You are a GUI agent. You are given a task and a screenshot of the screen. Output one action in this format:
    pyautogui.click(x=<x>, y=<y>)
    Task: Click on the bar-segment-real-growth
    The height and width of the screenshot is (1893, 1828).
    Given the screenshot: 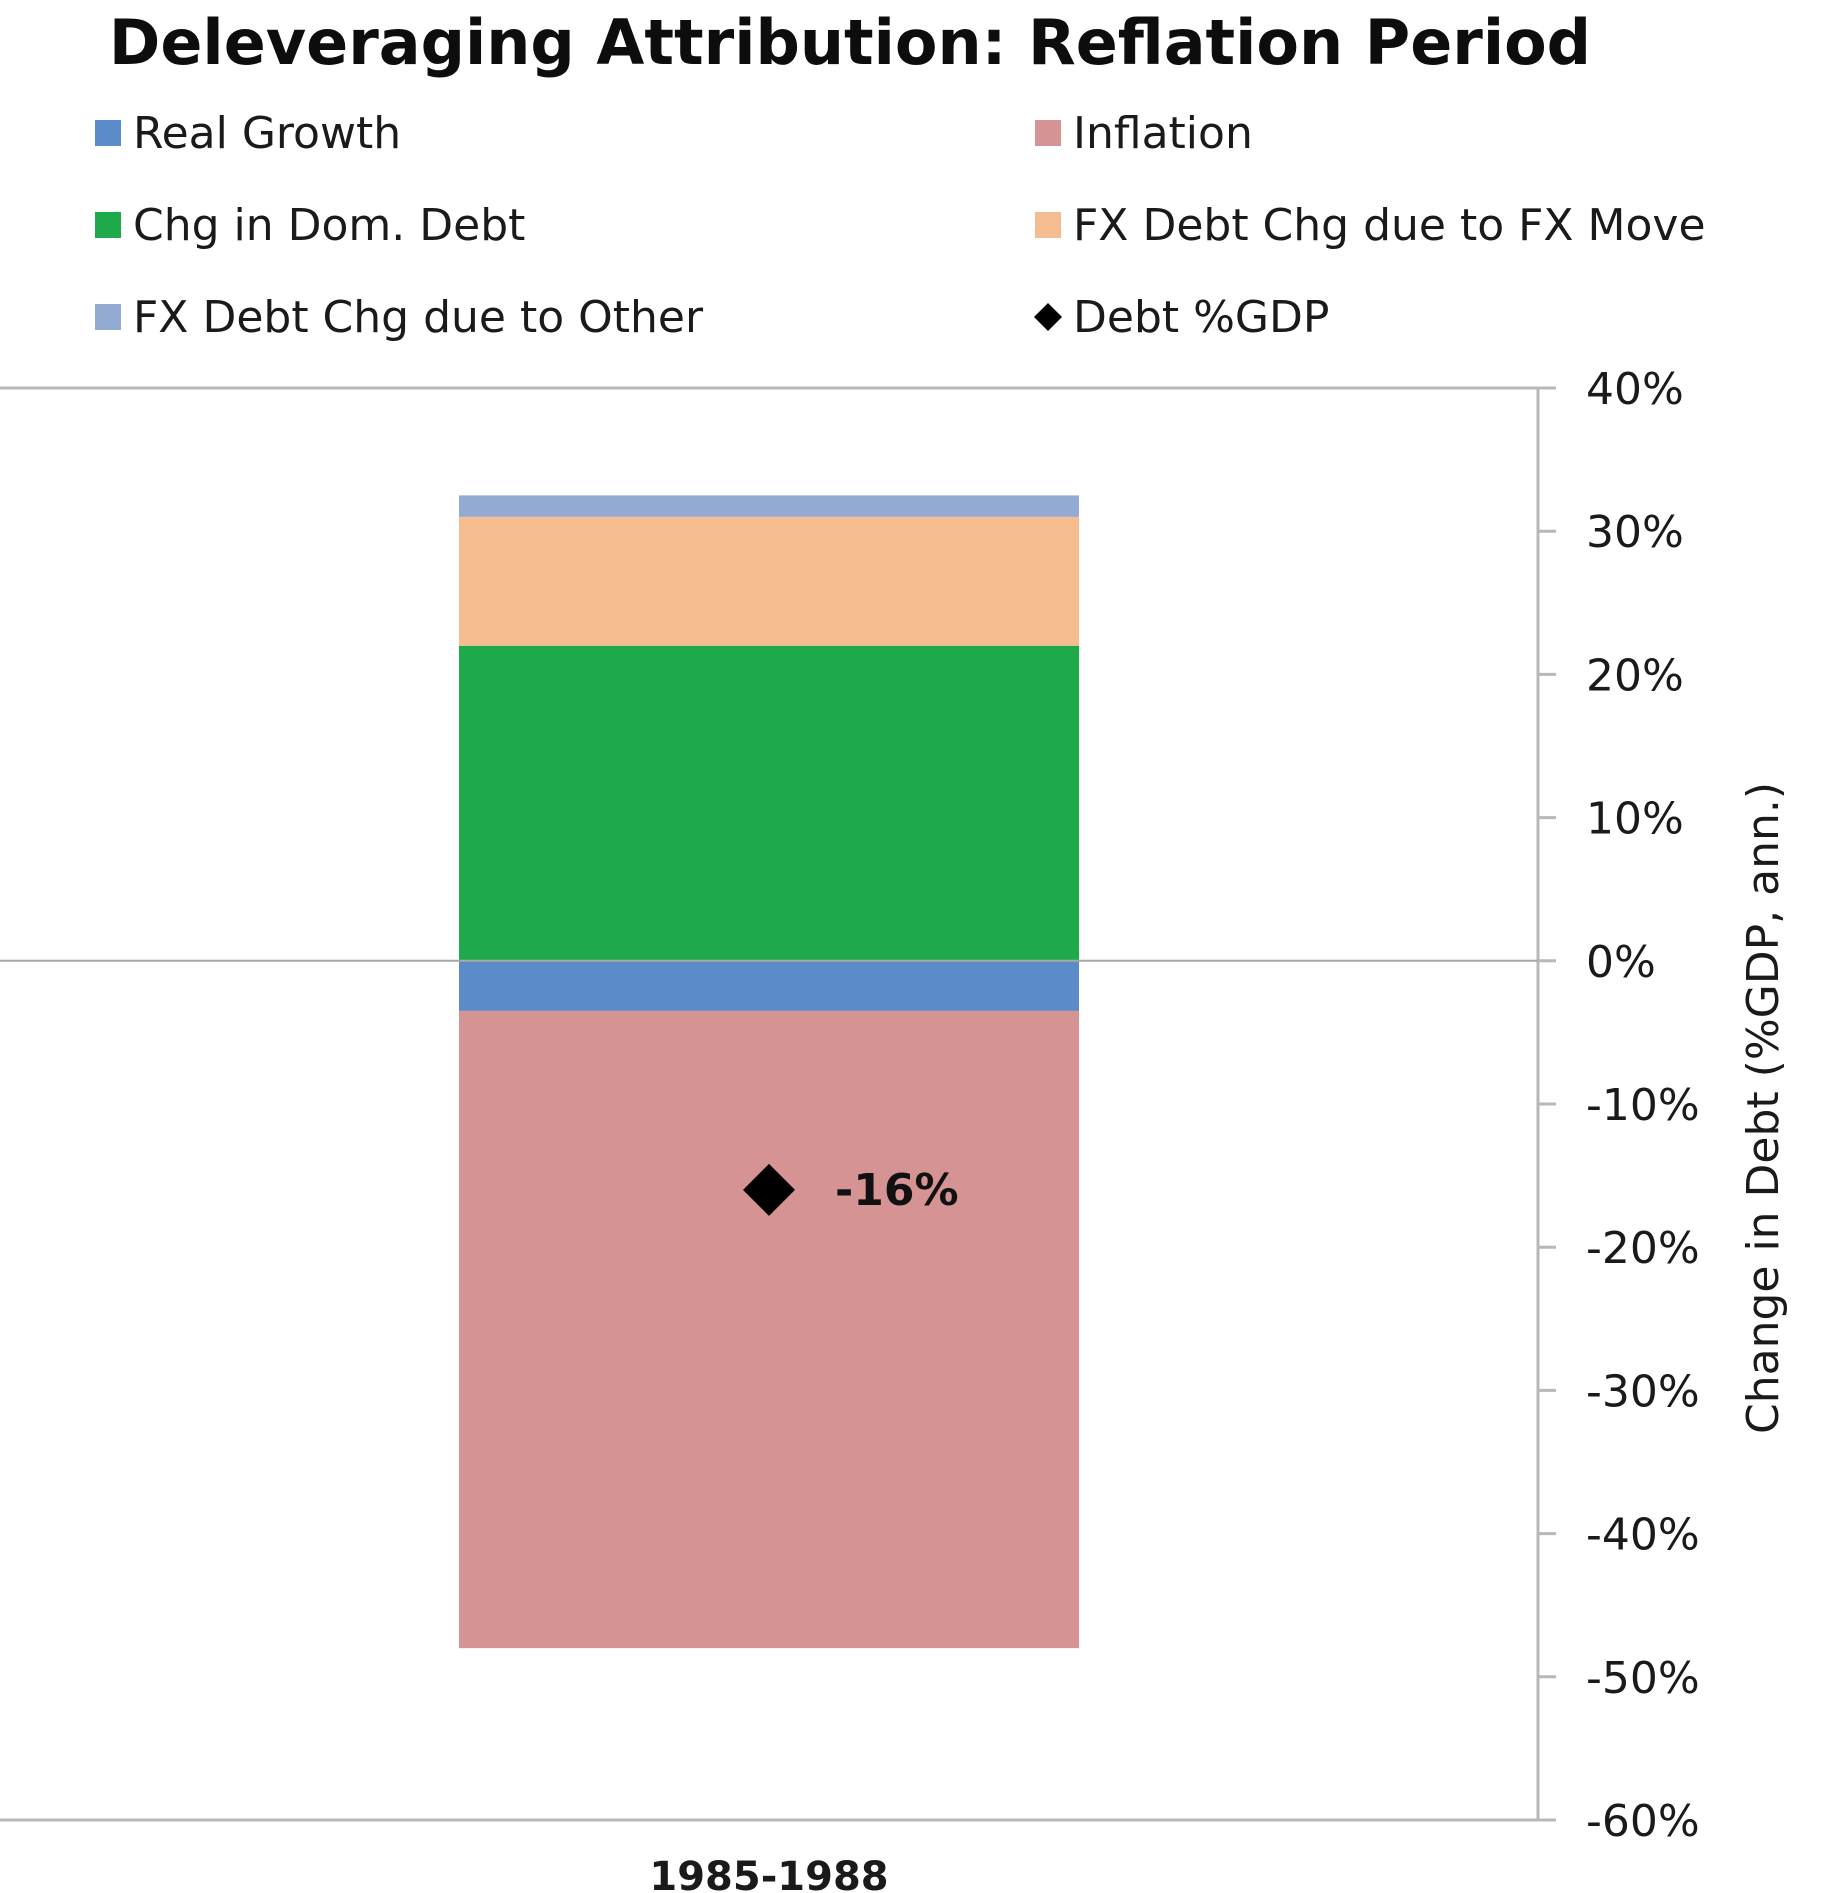 What is the action you would take?
    pyautogui.click(x=769, y=985)
    